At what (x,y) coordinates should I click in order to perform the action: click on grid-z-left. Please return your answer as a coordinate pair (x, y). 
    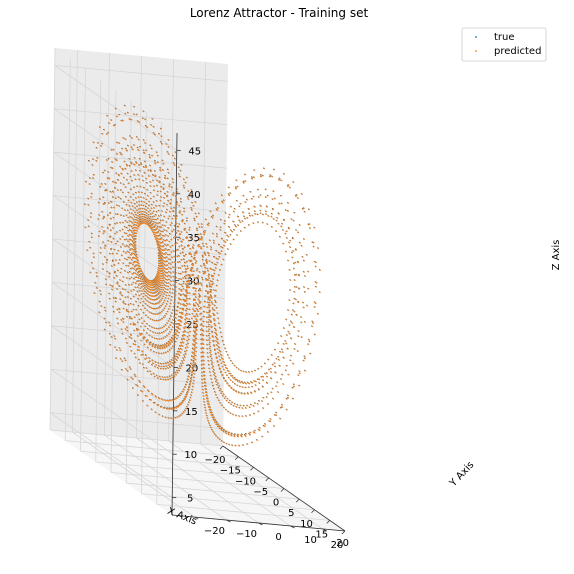
    Looking at the image, I should click on (141, 117).